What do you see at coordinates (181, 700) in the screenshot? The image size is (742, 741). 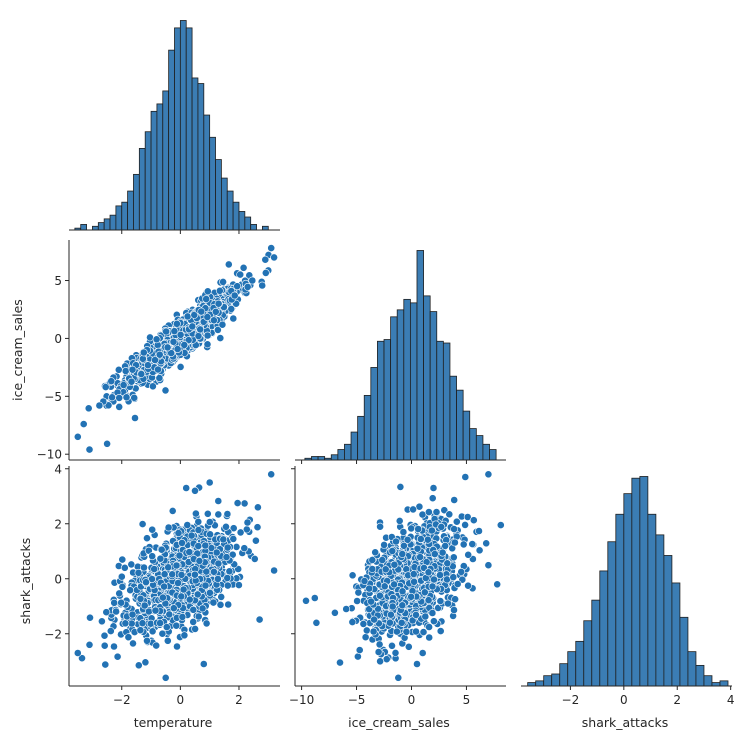 I see `panel-sc20-x-tick-label: 0` at bounding box center [181, 700].